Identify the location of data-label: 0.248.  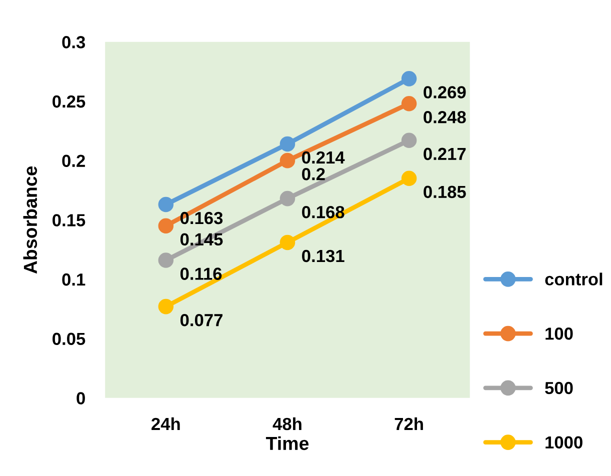
(445, 117).